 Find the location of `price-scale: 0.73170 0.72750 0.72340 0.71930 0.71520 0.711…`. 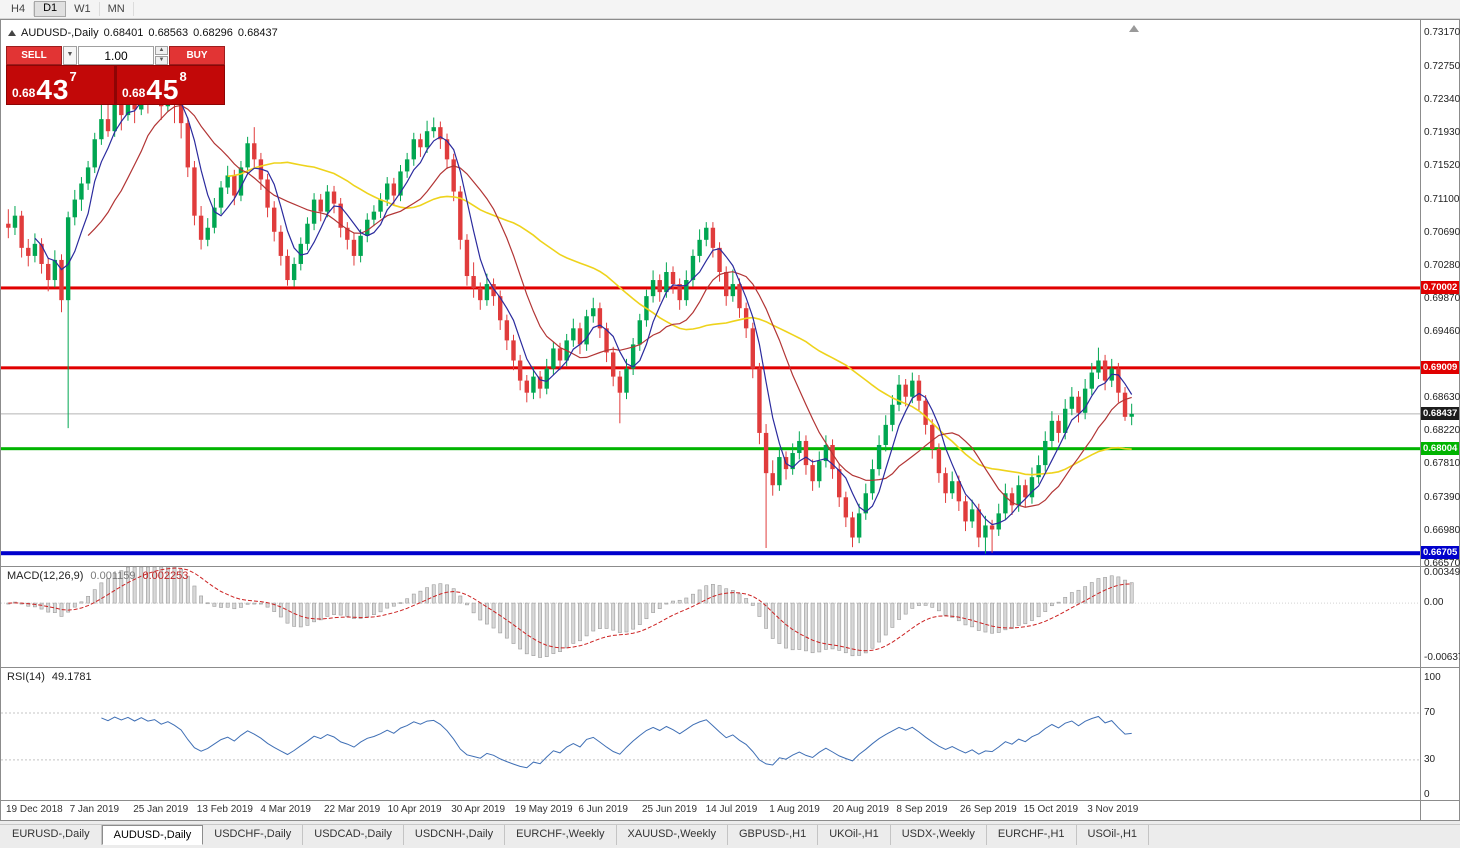

price-scale: 0.73170 0.72750 0.72340 0.71930 0.71520 0.711… is located at coordinates (1440, 420).